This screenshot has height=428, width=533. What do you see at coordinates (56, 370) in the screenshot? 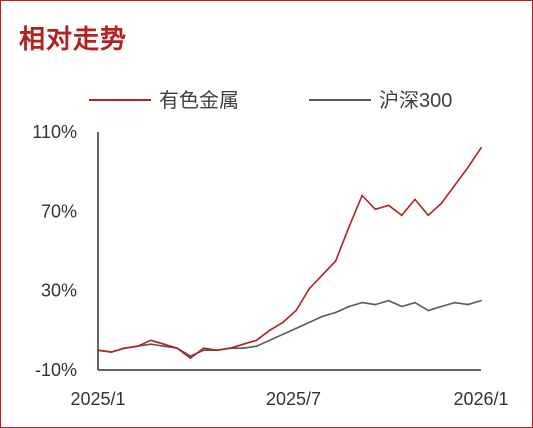
I see `y-tick-label: -10%` at bounding box center [56, 370].